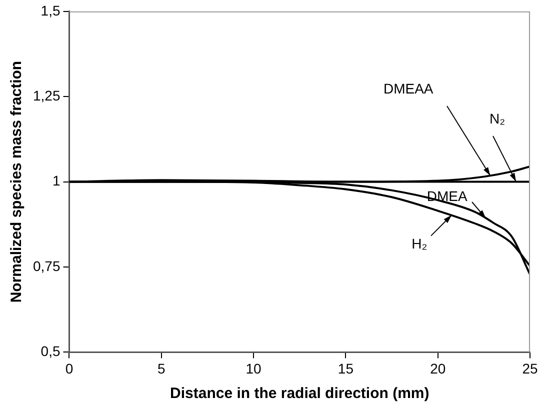  I want to click on y-tick-label: 1, so click(56, 180).